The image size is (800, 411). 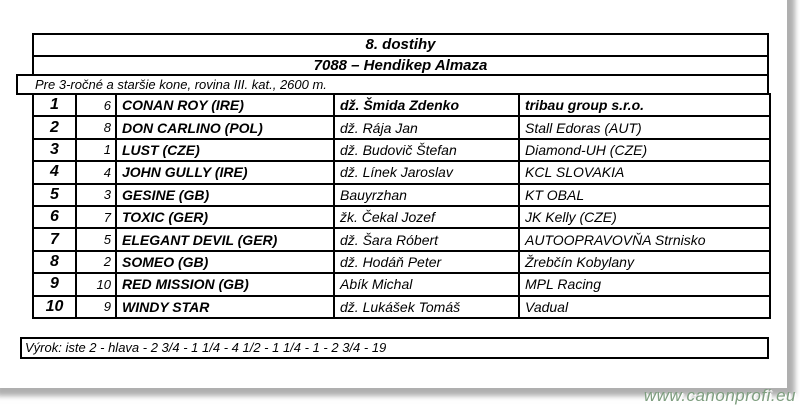 I want to click on horse-name-cell: SOMEO (GB), so click(x=225, y=262).